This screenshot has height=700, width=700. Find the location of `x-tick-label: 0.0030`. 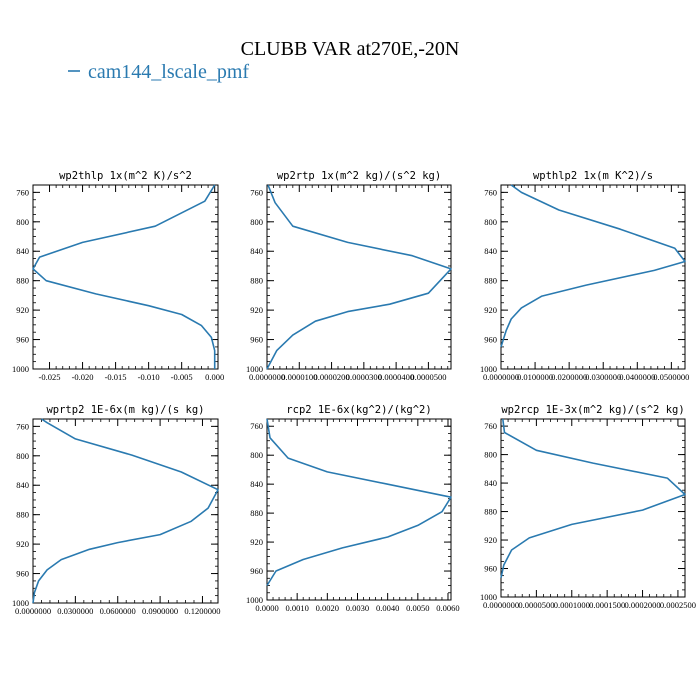

x-tick-label: 0.0030 is located at coordinates (357, 608).